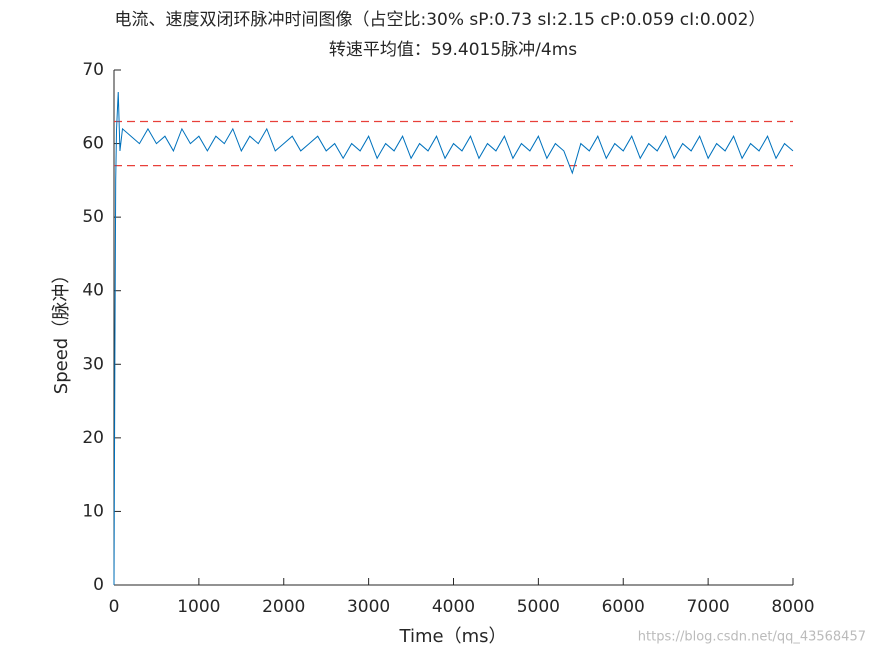 The height and width of the screenshot is (660, 875). I want to click on x-tick-label: 5000, so click(538, 607).